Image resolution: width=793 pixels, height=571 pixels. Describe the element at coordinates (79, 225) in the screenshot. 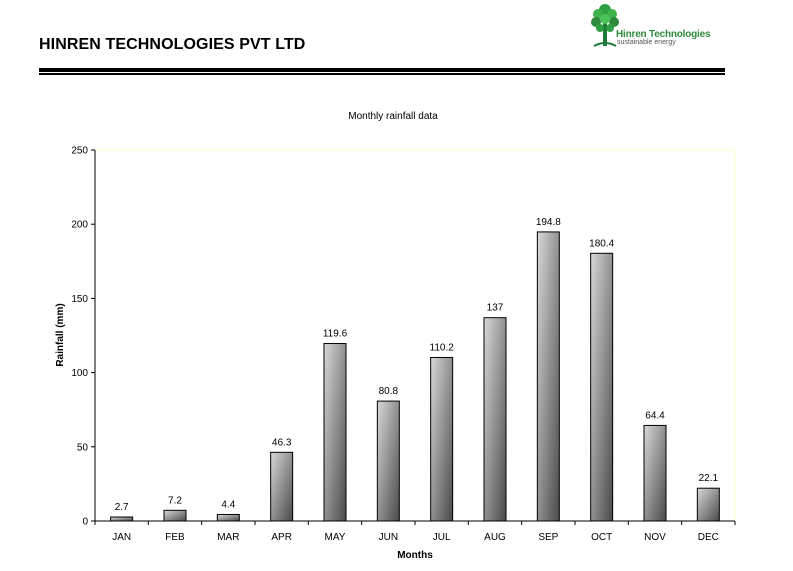

I see `y-tick-label: 200` at that location.